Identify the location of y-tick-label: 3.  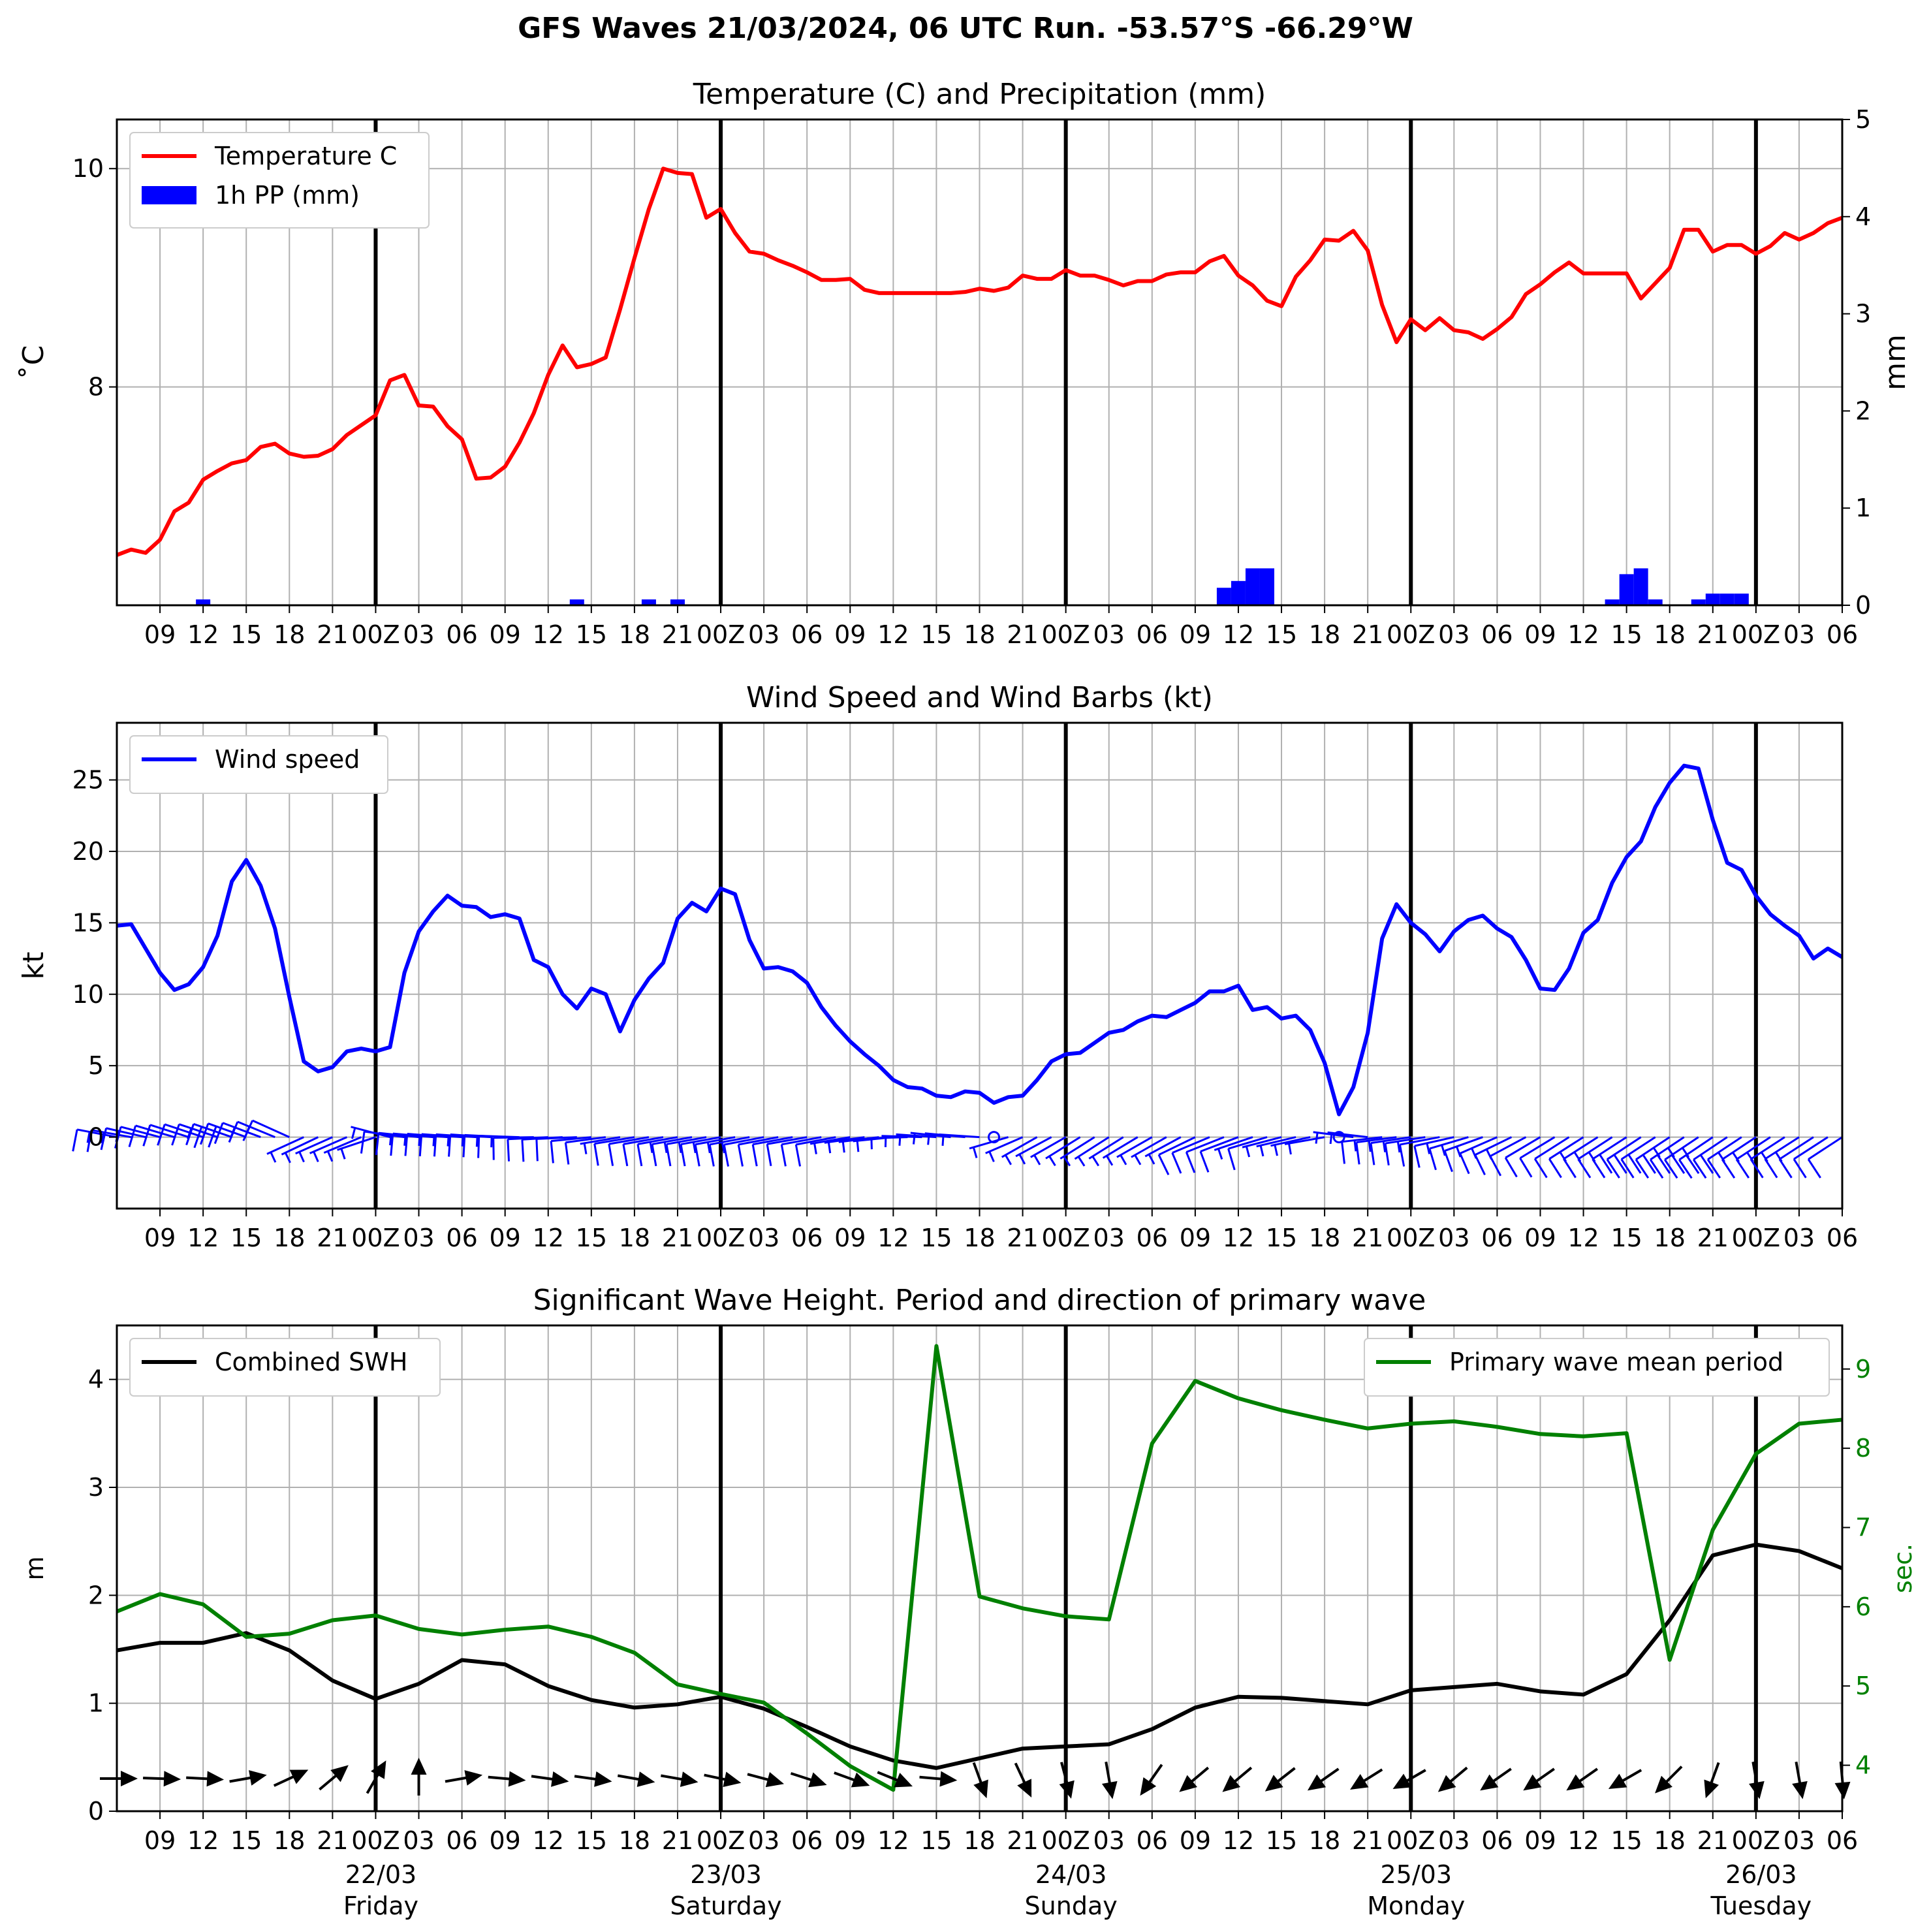
(96, 1487).